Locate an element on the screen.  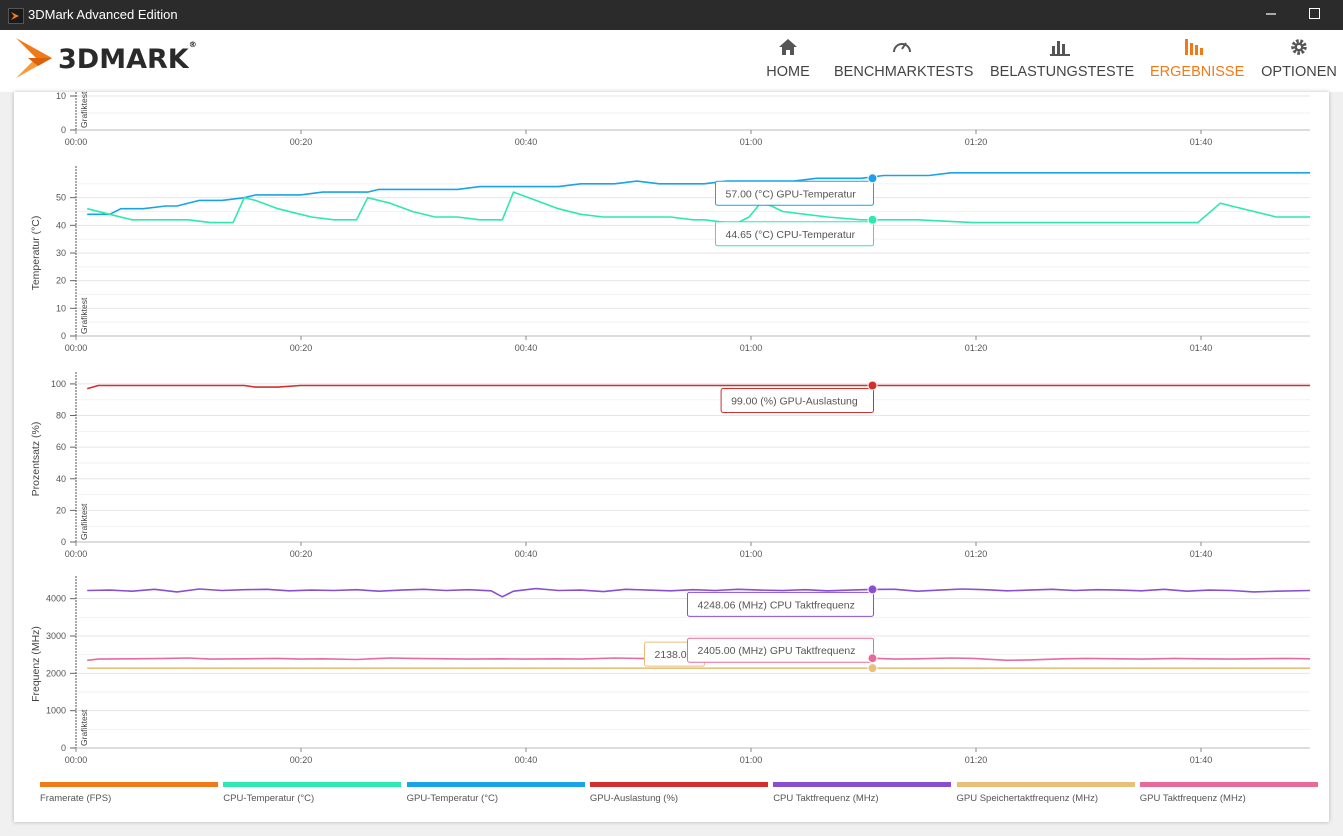
window-title: 3DMark Advanced Edition is located at coordinates (103, 14).